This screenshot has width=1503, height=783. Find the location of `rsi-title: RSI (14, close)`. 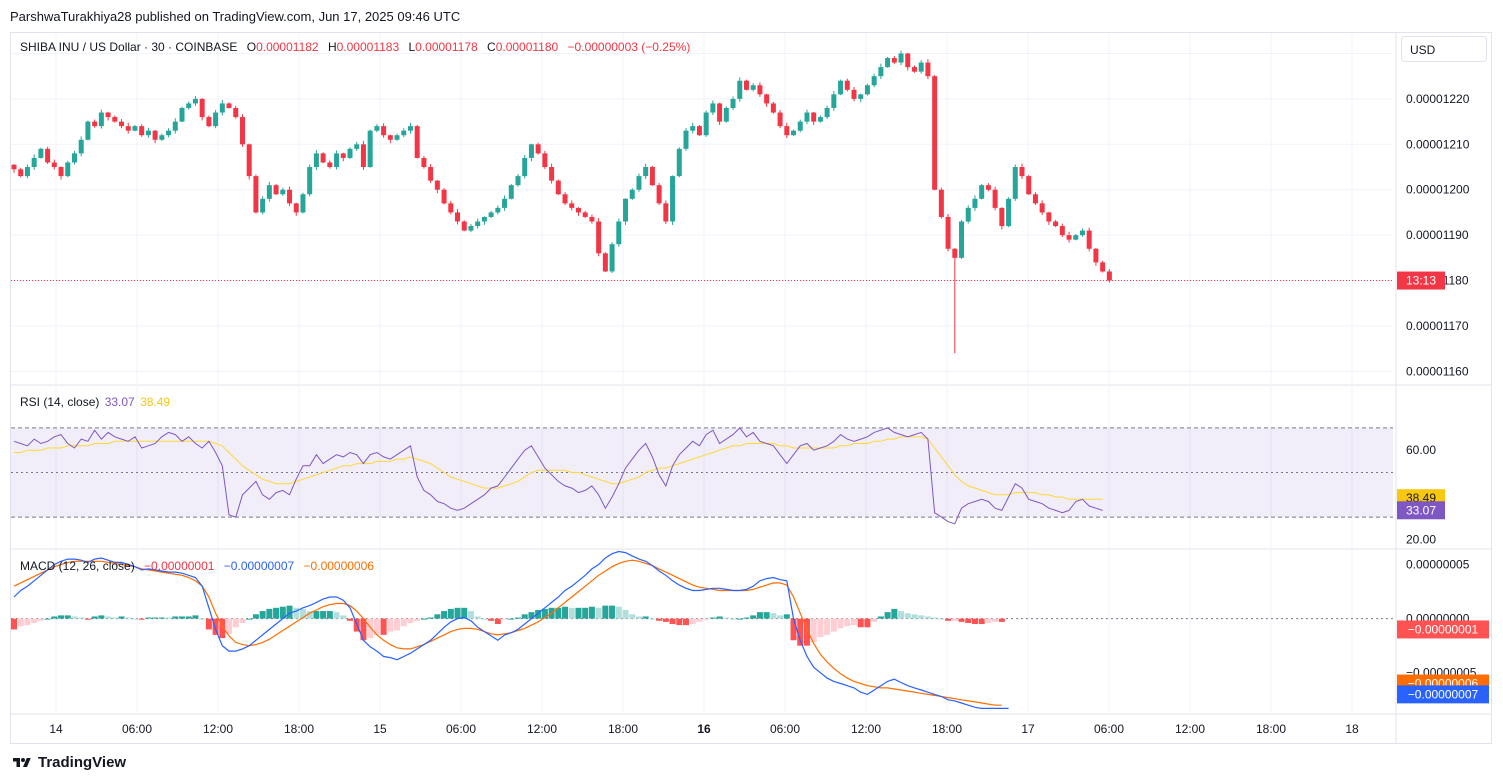

rsi-title: RSI (14, close) is located at coordinates (60, 402).